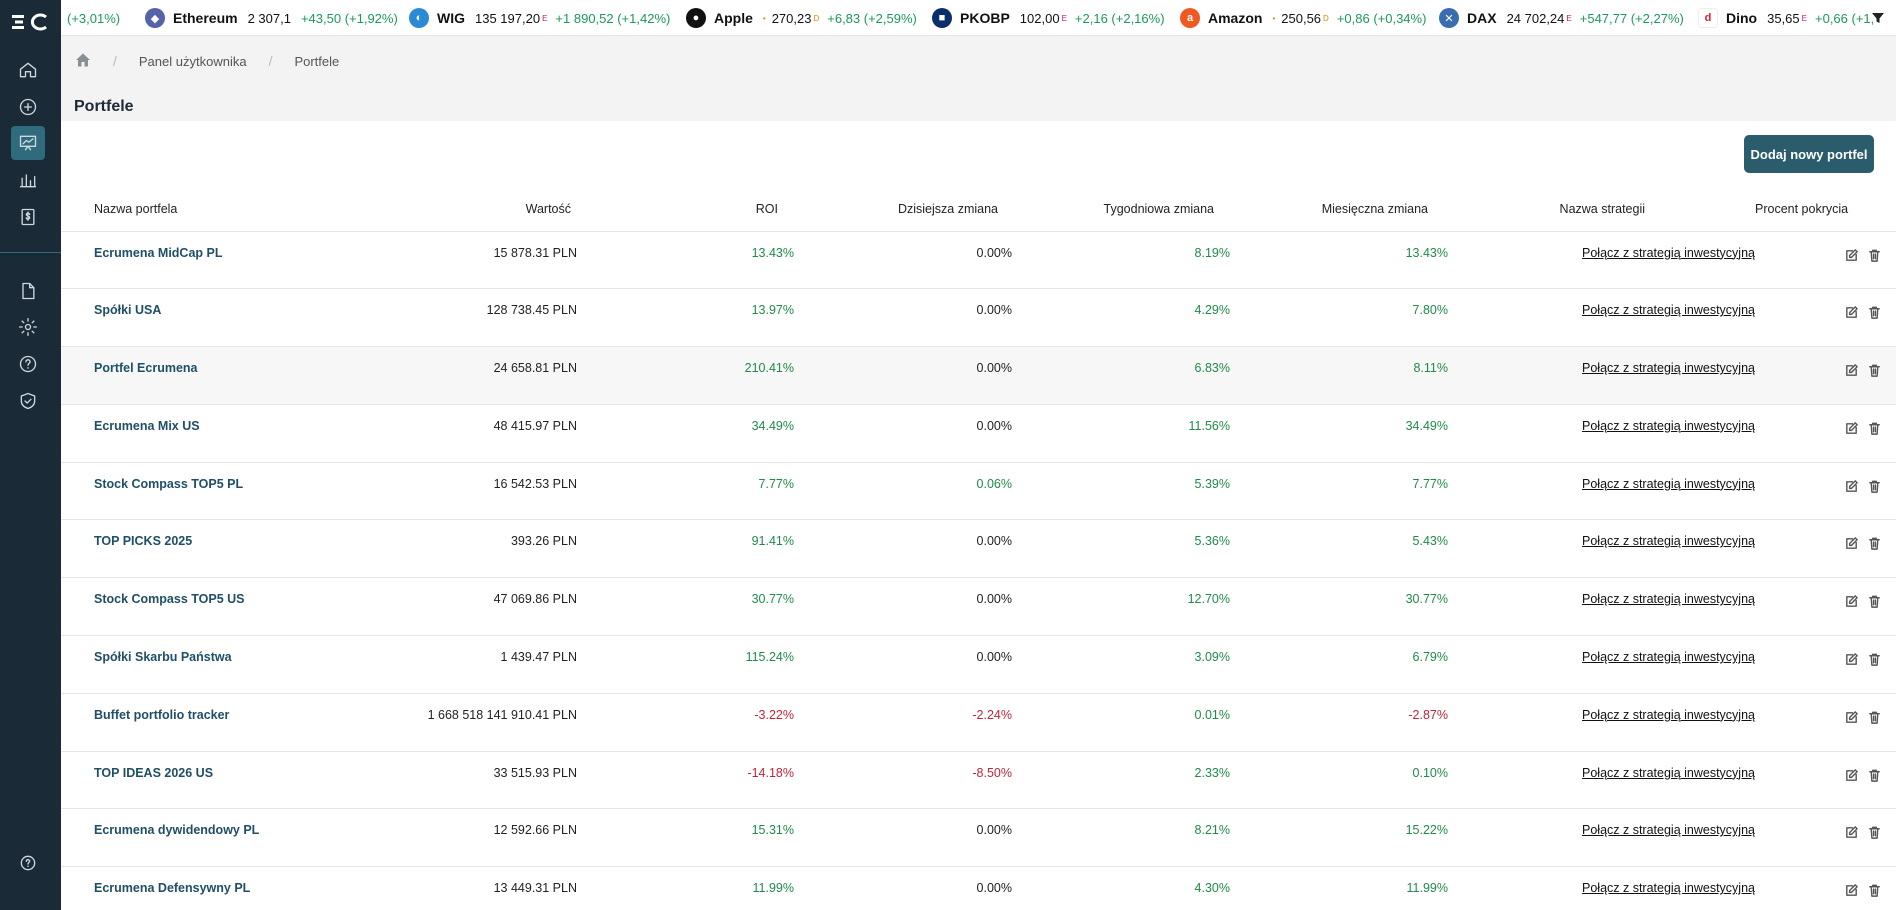 The width and height of the screenshot is (1896, 910). I want to click on nav-analytics, so click(28, 180).